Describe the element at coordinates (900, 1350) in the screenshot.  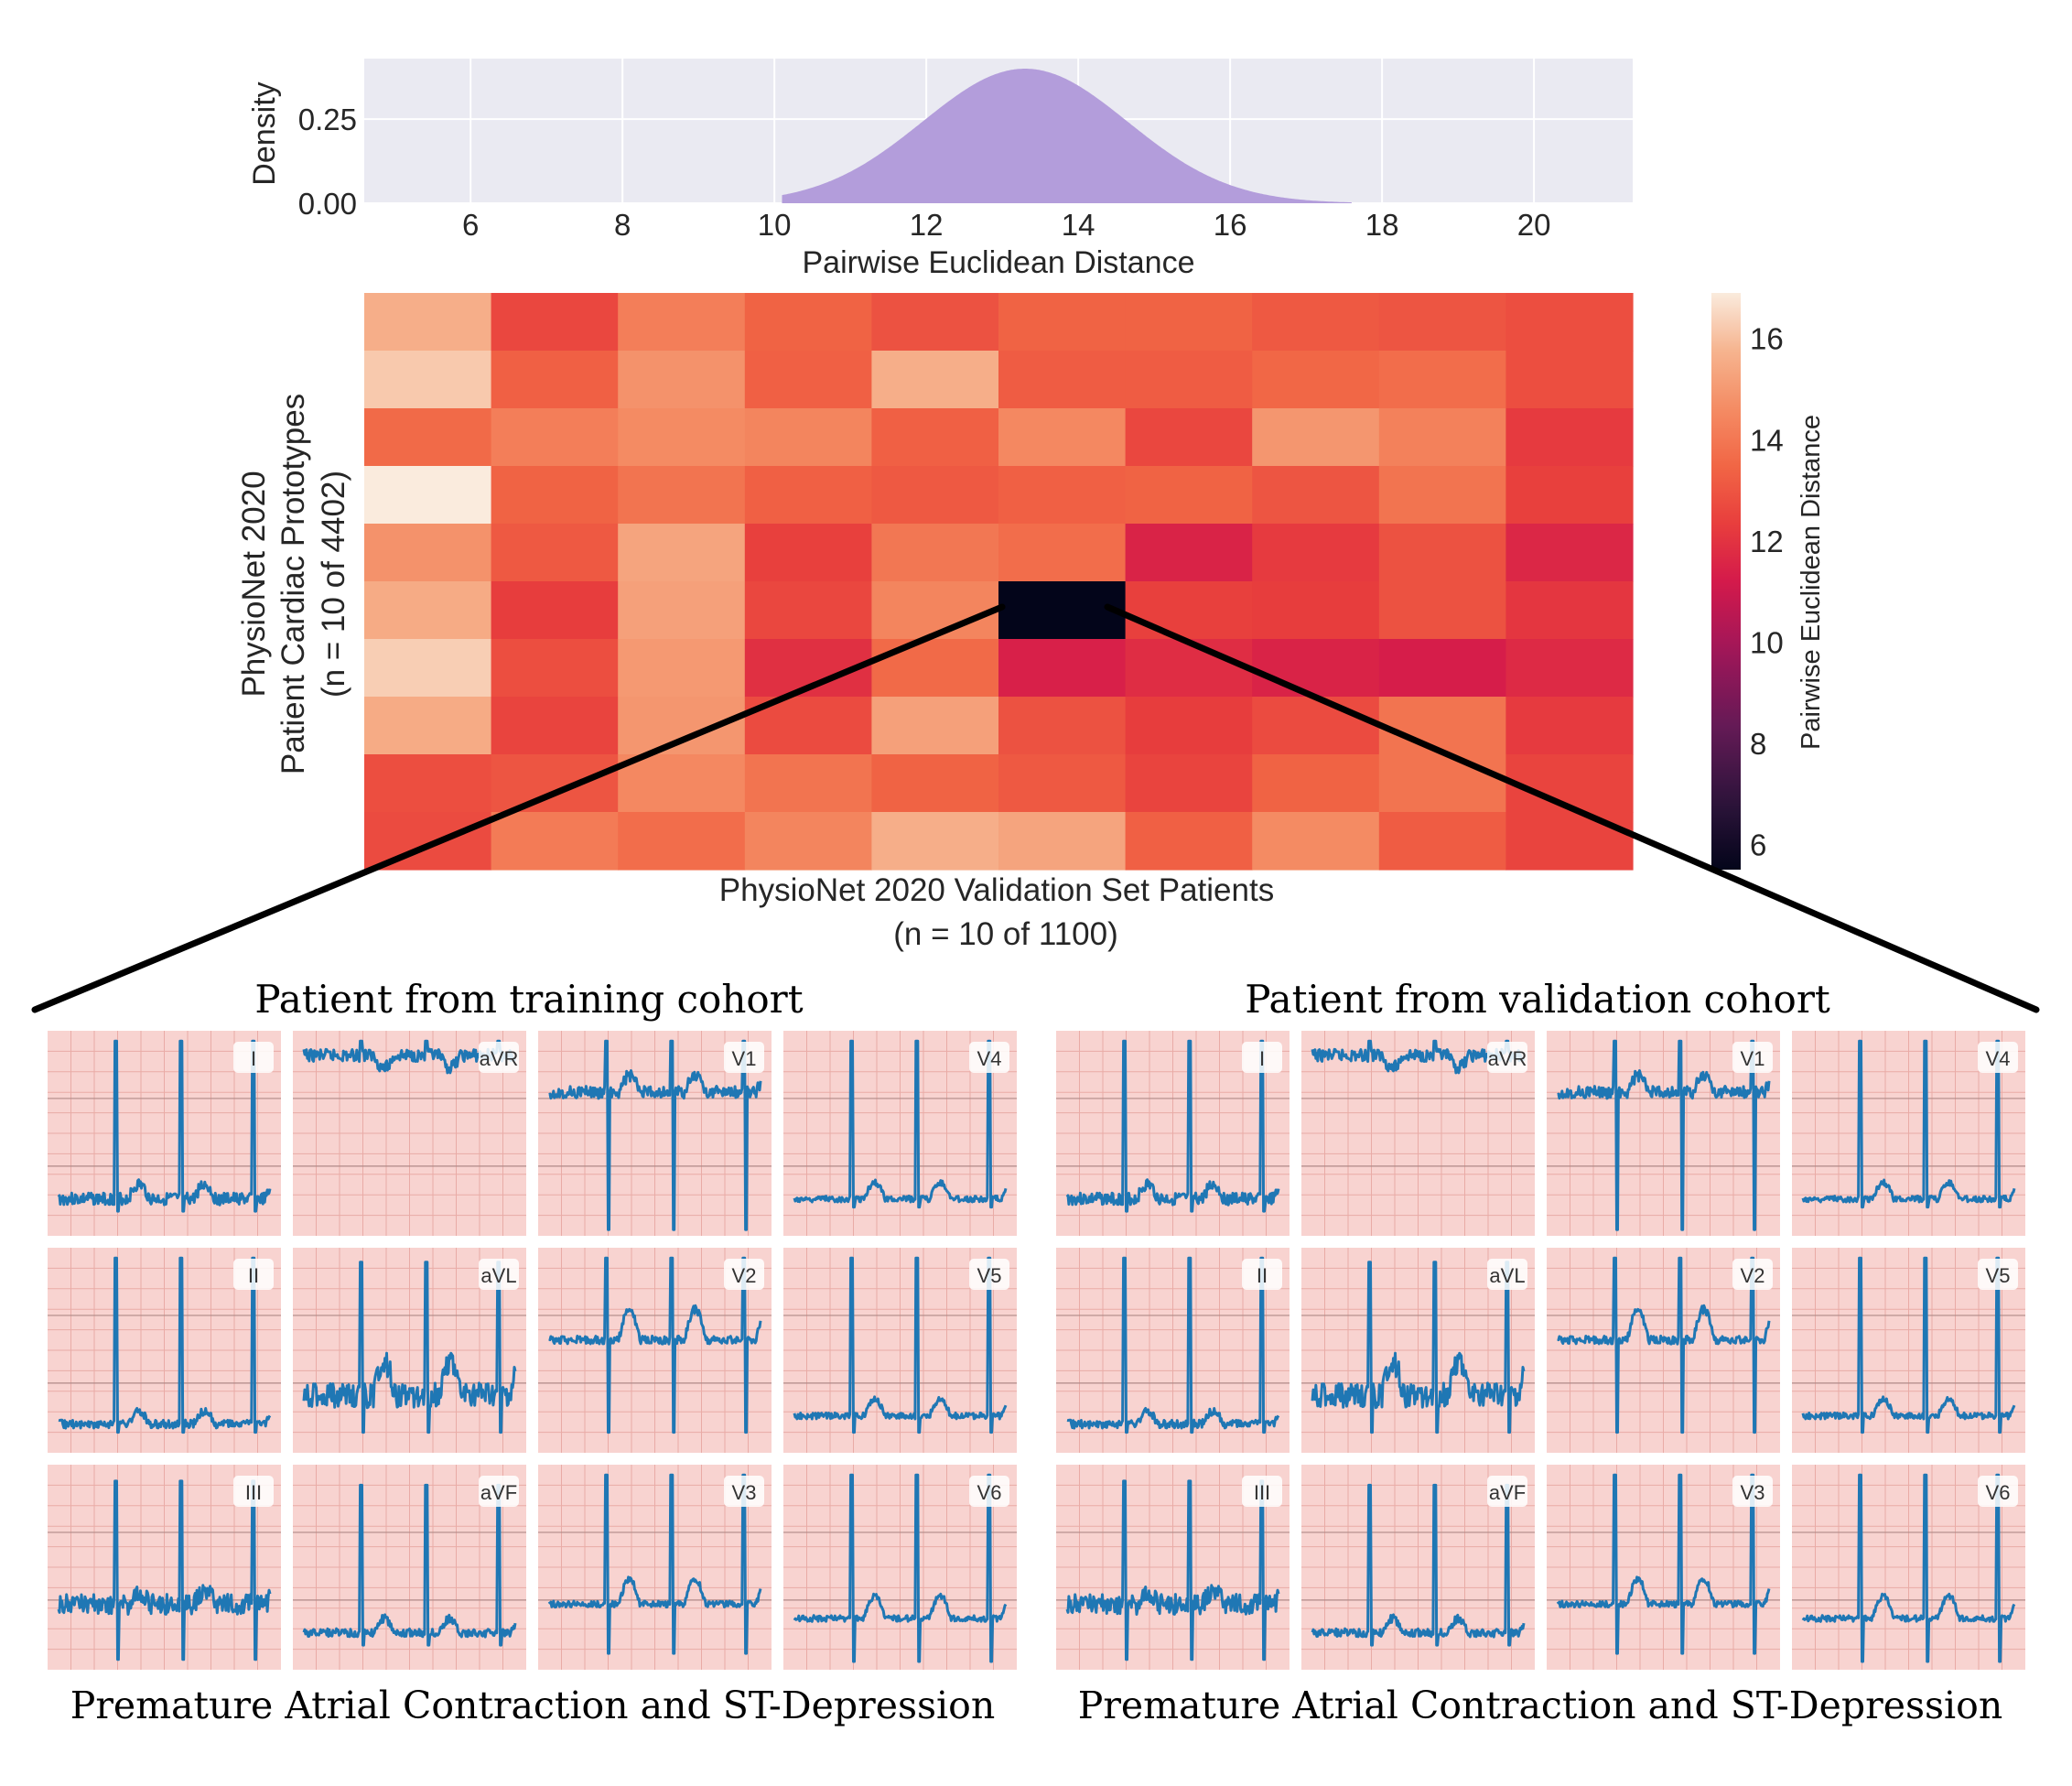
I see `ecg-panel-V5: V5` at that location.